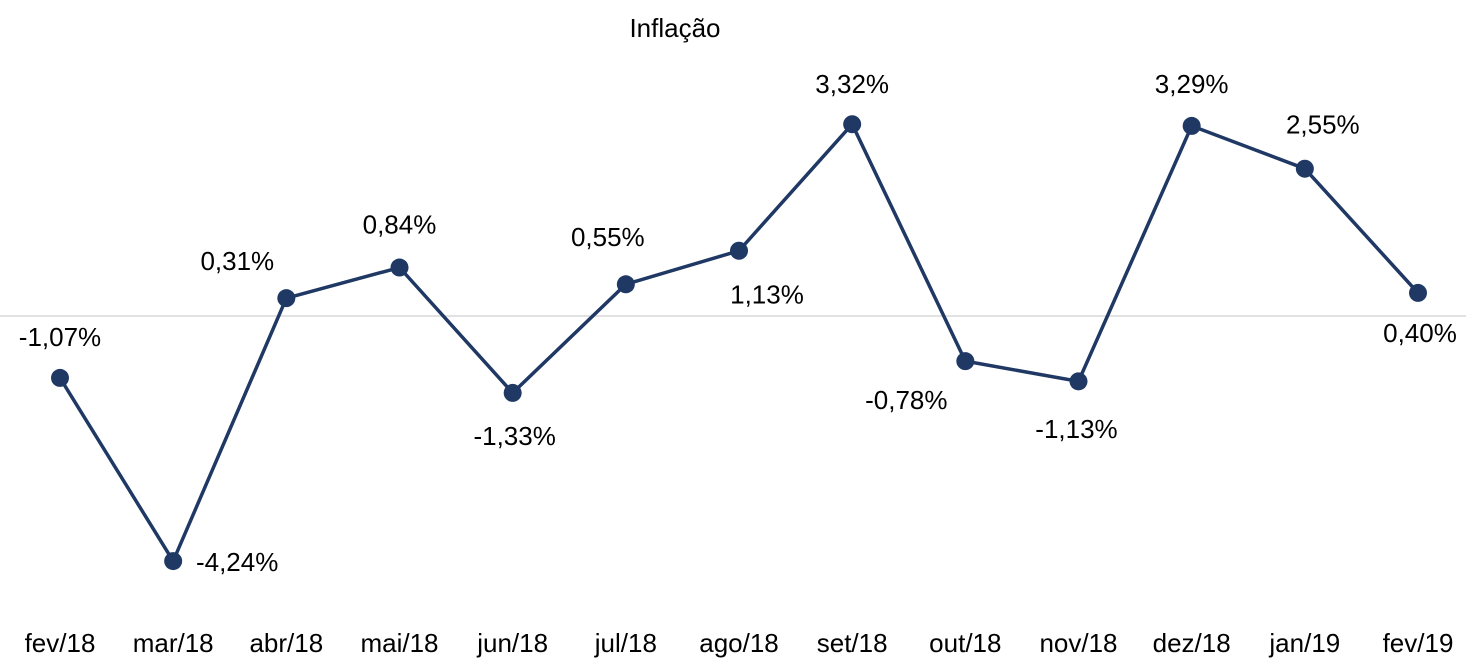  Describe the element at coordinates (60, 643) in the screenshot. I see `x-tick-label: fev/18` at that location.